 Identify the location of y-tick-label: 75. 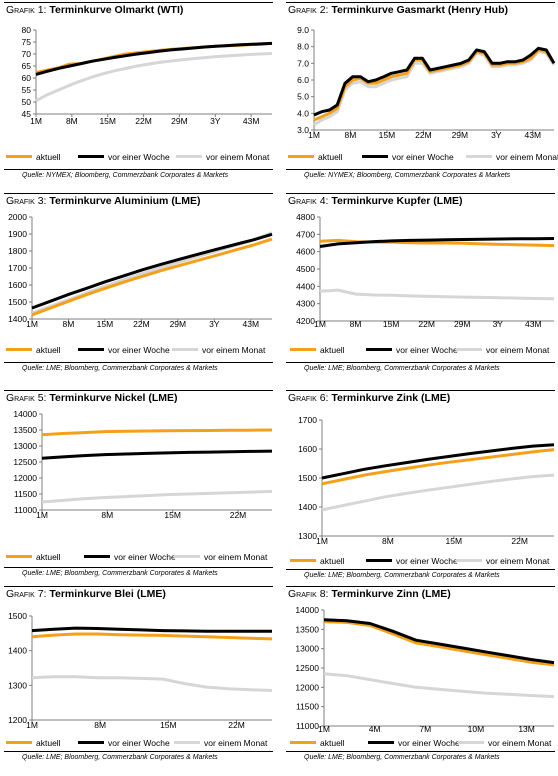
(27, 42).